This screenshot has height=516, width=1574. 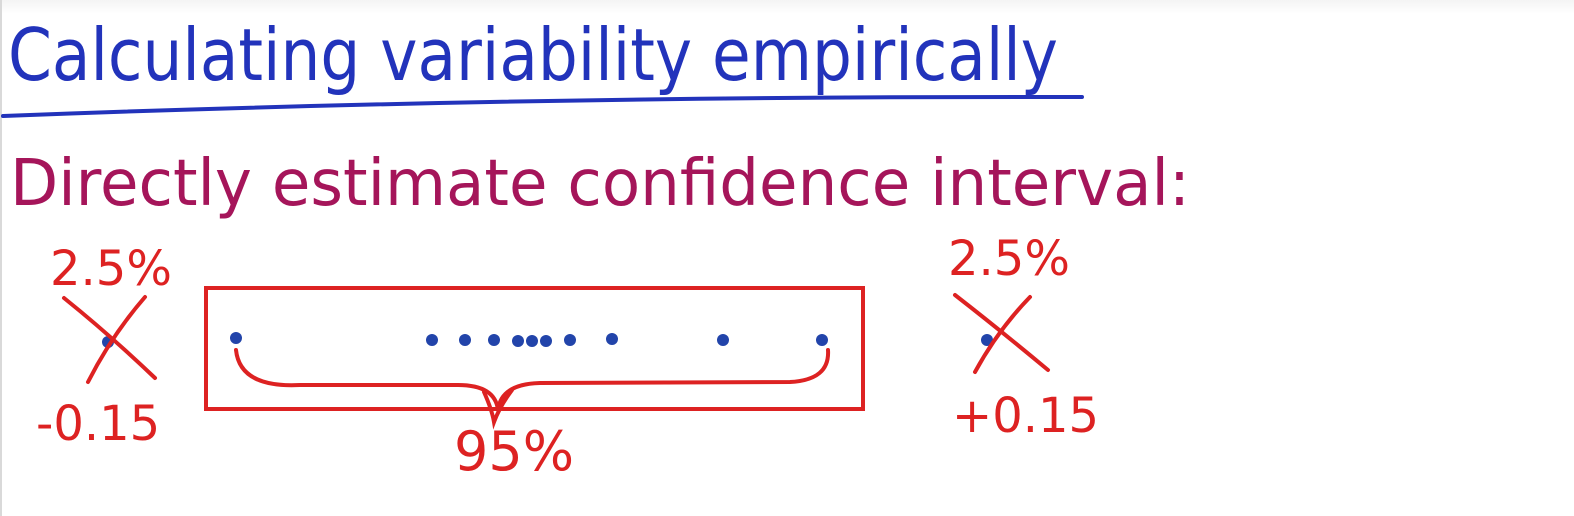 What do you see at coordinates (1001, 333) in the screenshot?
I see `right-cross-out-icon` at bounding box center [1001, 333].